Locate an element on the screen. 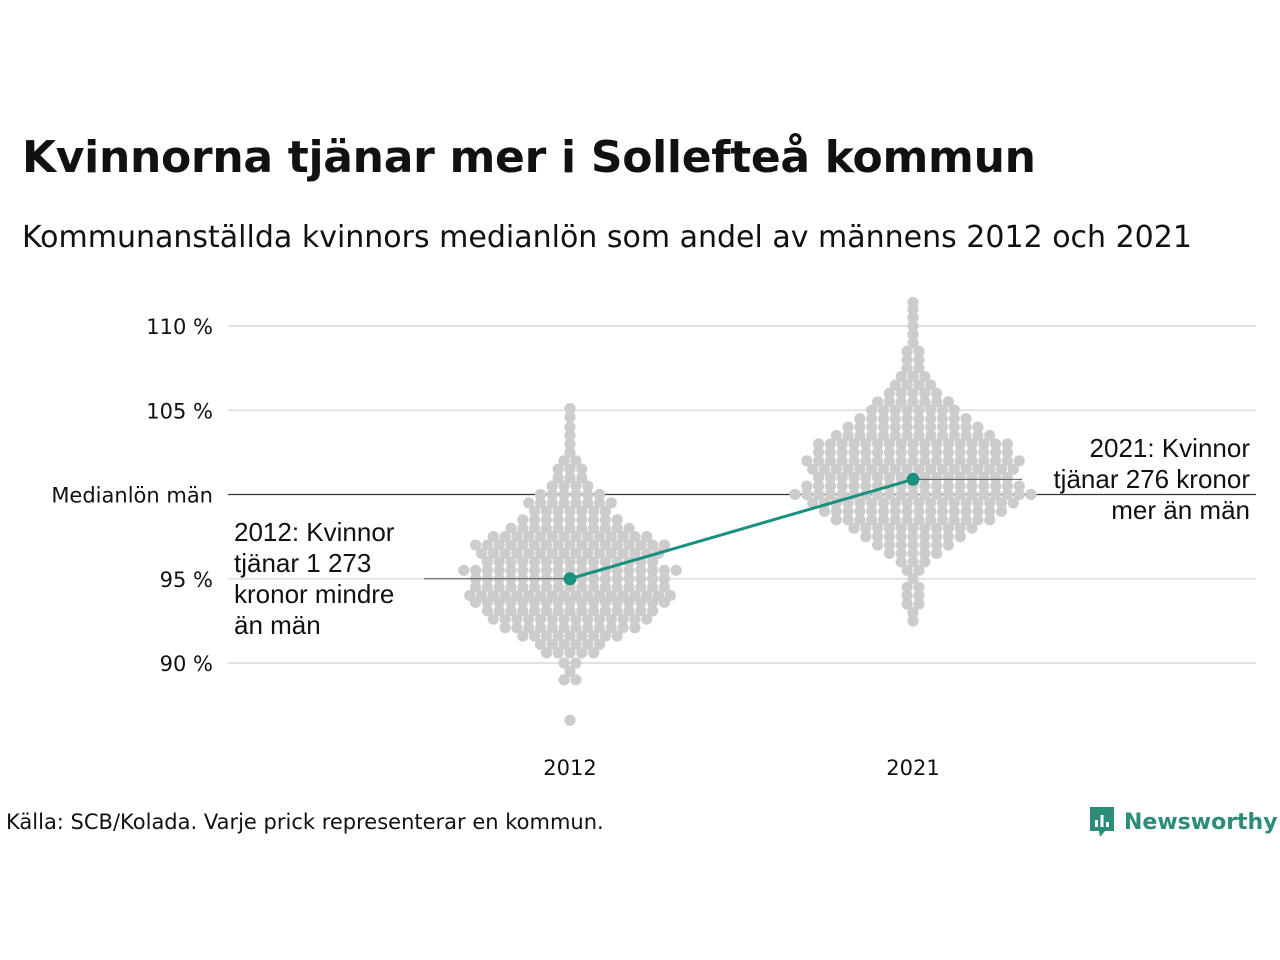 The width and height of the screenshot is (1280, 960). y-axis-ticks: 90 % 95 % Medianlön män 105 % 110 % is located at coordinates (132, 495).